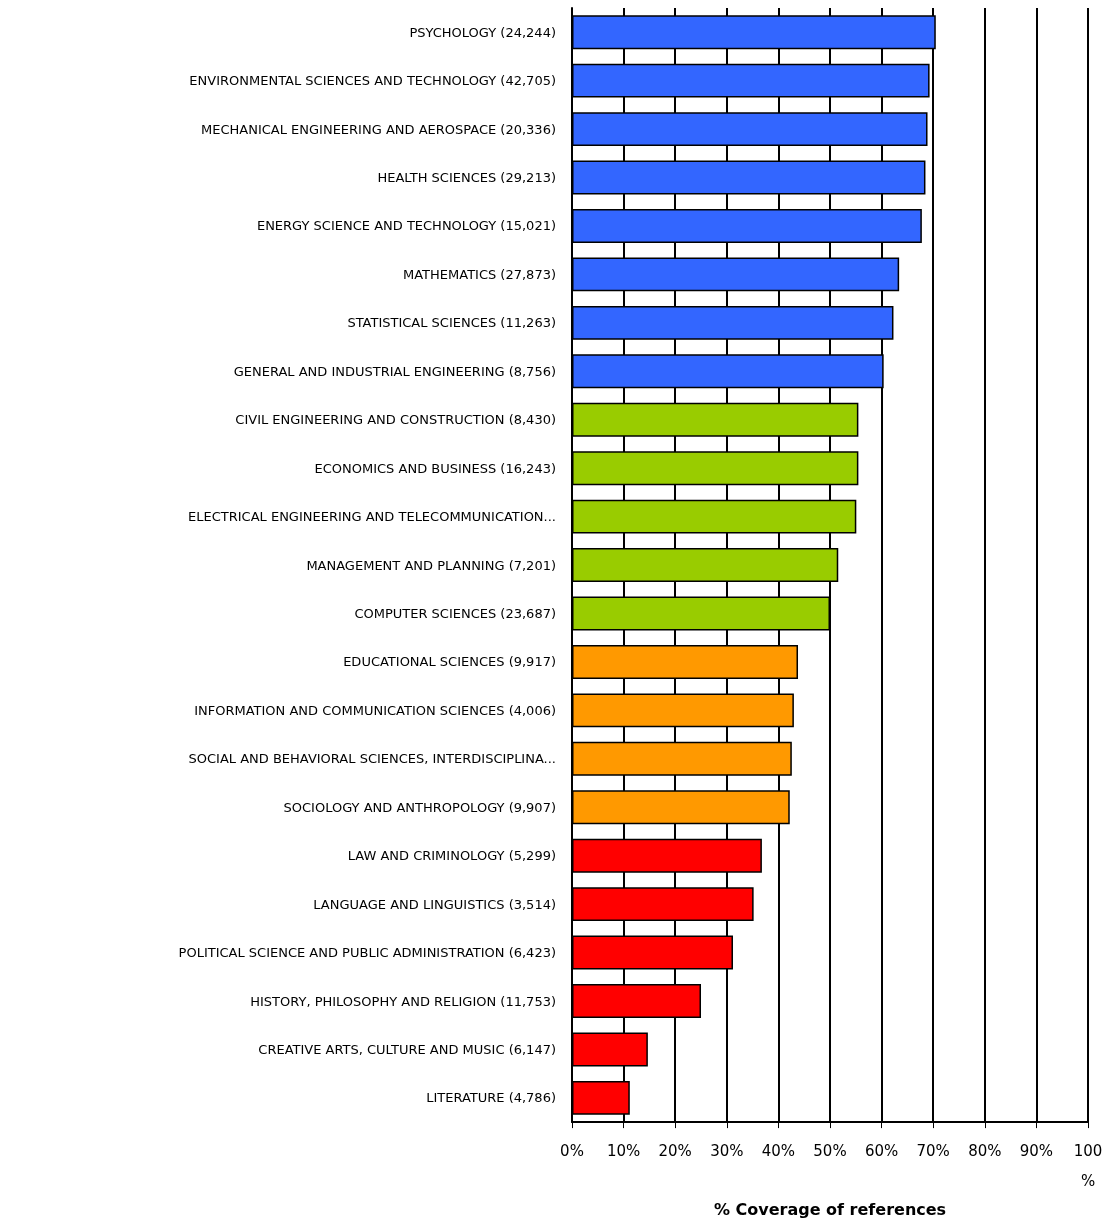 This screenshot has height=1222, width=1108. Describe the element at coordinates (466, 178) in the screenshot. I see `y-tick-label: HEALTH SCIENCES (29,213)` at that location.